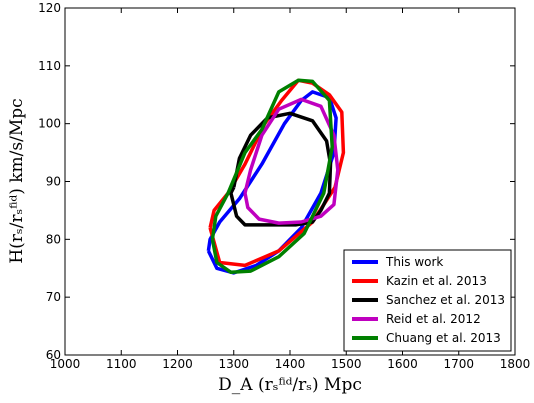 The height and width of the screenshot is (403, 534). I want to click on y-tick-label: 100, so click(49, 124).